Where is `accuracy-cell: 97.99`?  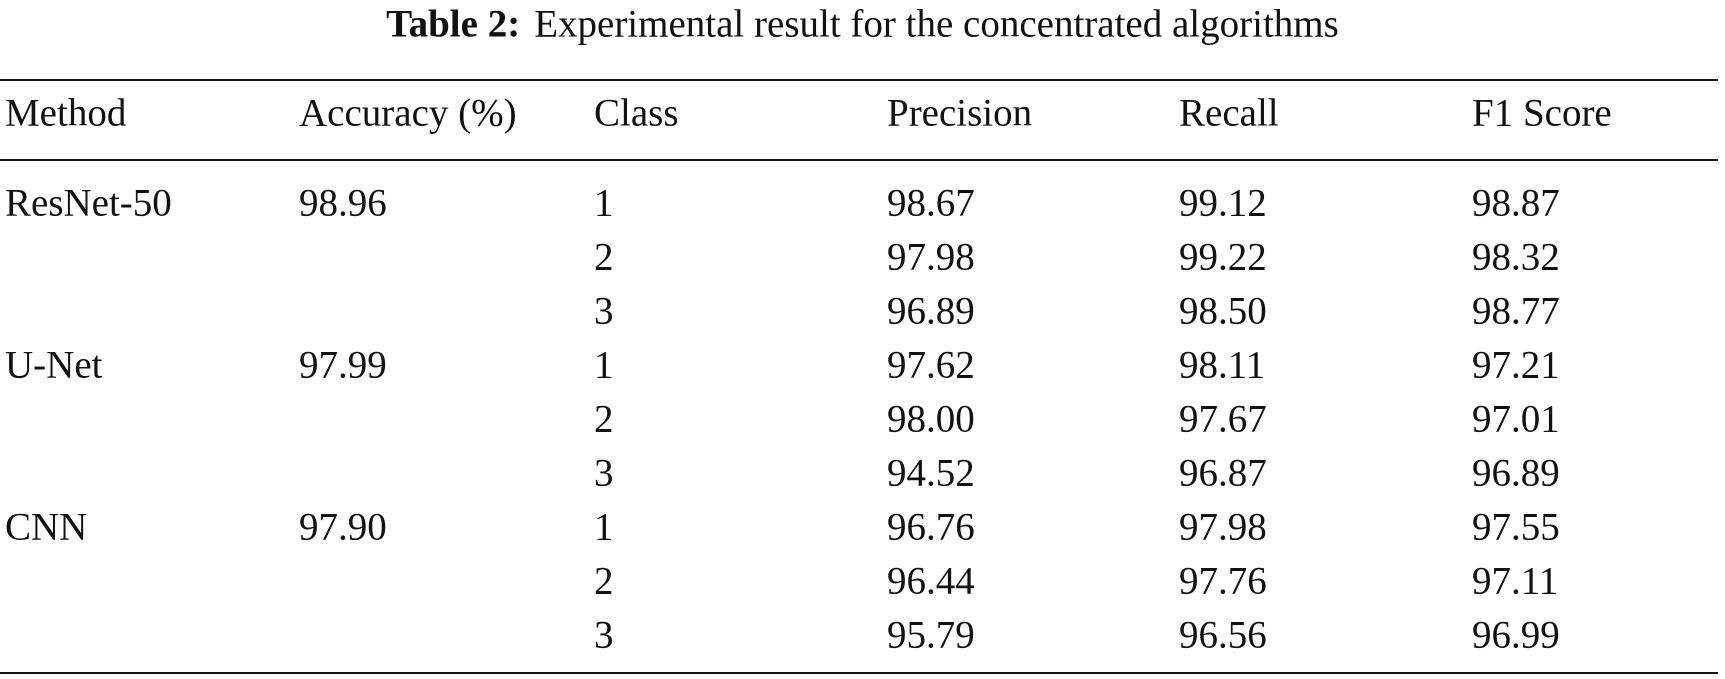 accuracy-cell: 97.99 is located at coordinates (343, 365).